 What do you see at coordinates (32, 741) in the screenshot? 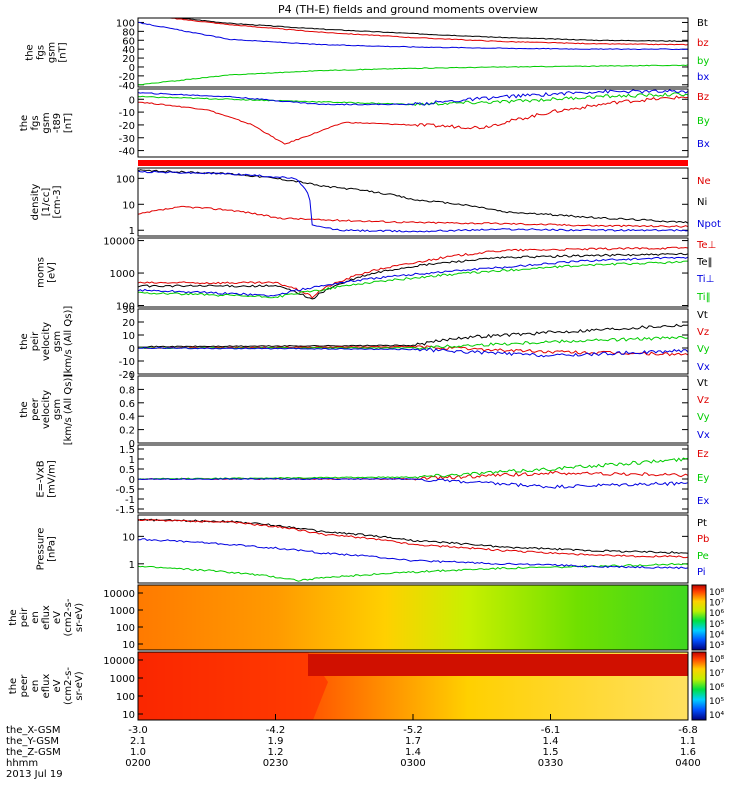
I see `xaxis-row-label: the_Y-GSM` at bounding box center [32, 741].